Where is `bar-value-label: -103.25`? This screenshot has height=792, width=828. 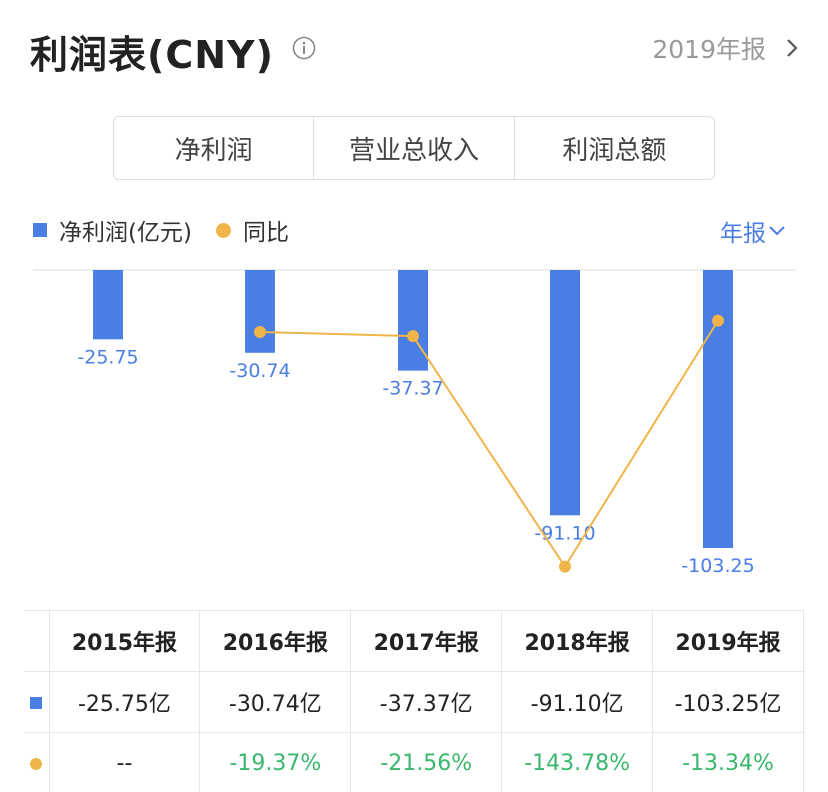 bar-value-label: -103.25 is located at coordinates (717, 566).